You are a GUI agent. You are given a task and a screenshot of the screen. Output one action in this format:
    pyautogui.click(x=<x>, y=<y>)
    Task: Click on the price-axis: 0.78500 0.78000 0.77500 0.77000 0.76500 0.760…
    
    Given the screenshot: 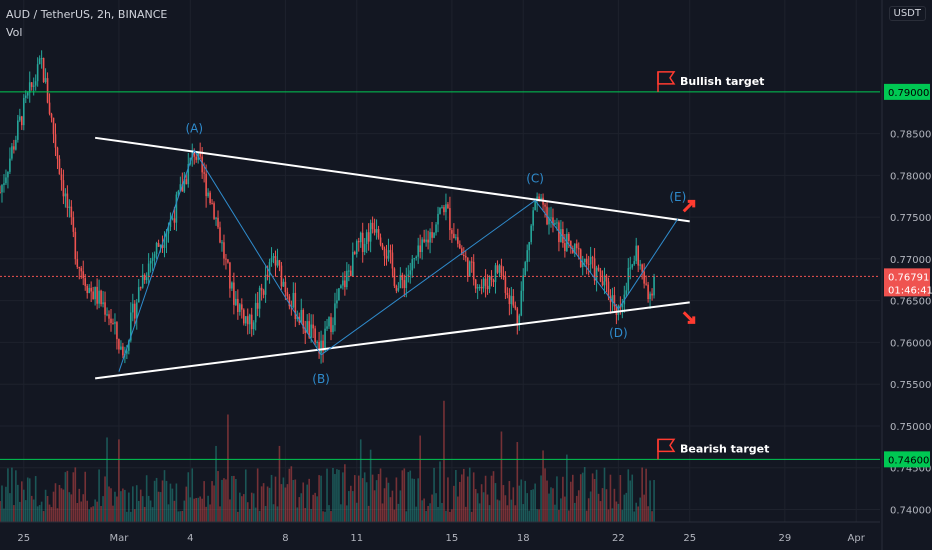 What is the action you would take?
    pyautogui.click(x=906, y=275)
    